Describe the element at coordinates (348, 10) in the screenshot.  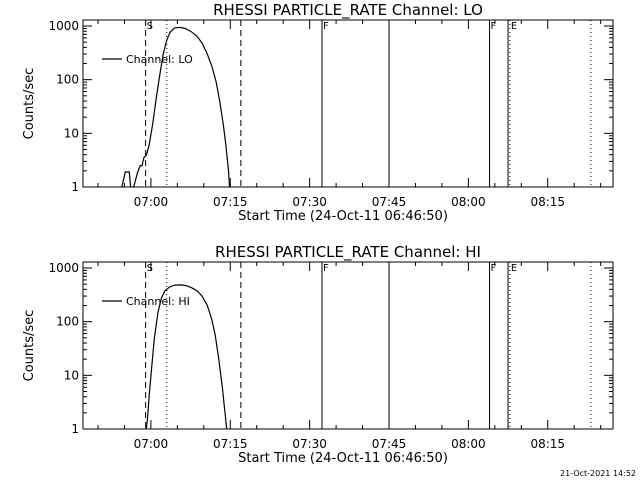
I see `chart-title: RHESSI PARTICLE_RATE Channel: LO` at that location.